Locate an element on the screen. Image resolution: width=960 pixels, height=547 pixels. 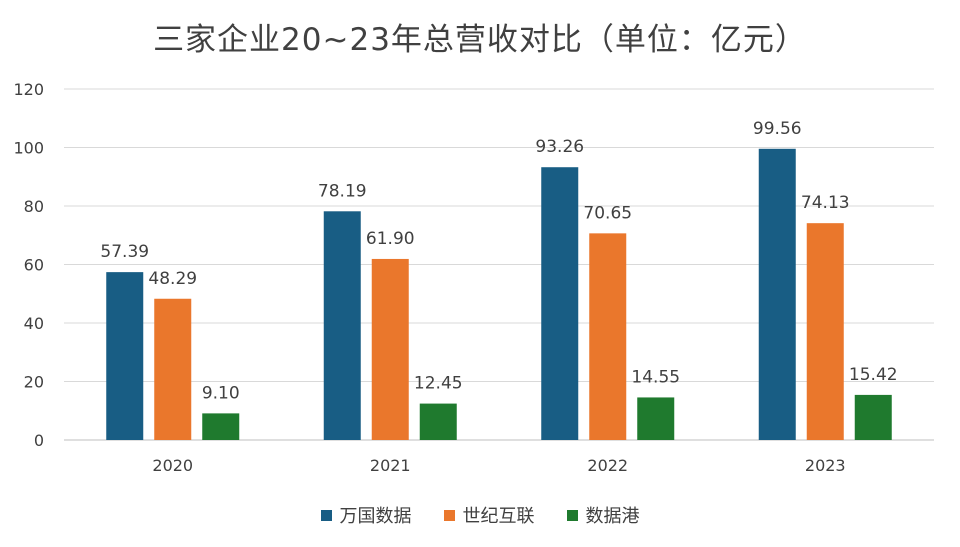
legend-swatch-shujugang is located at coordinates (572, 515).